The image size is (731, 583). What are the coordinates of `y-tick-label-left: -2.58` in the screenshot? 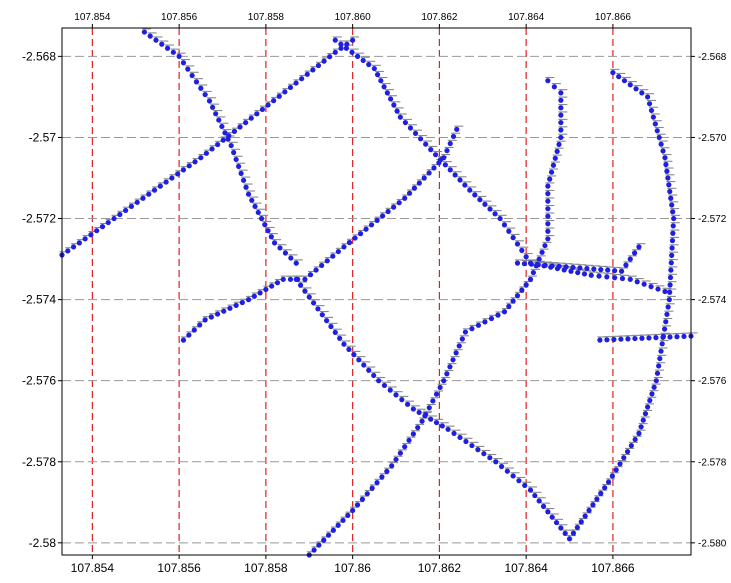 It's located at (43, 543).